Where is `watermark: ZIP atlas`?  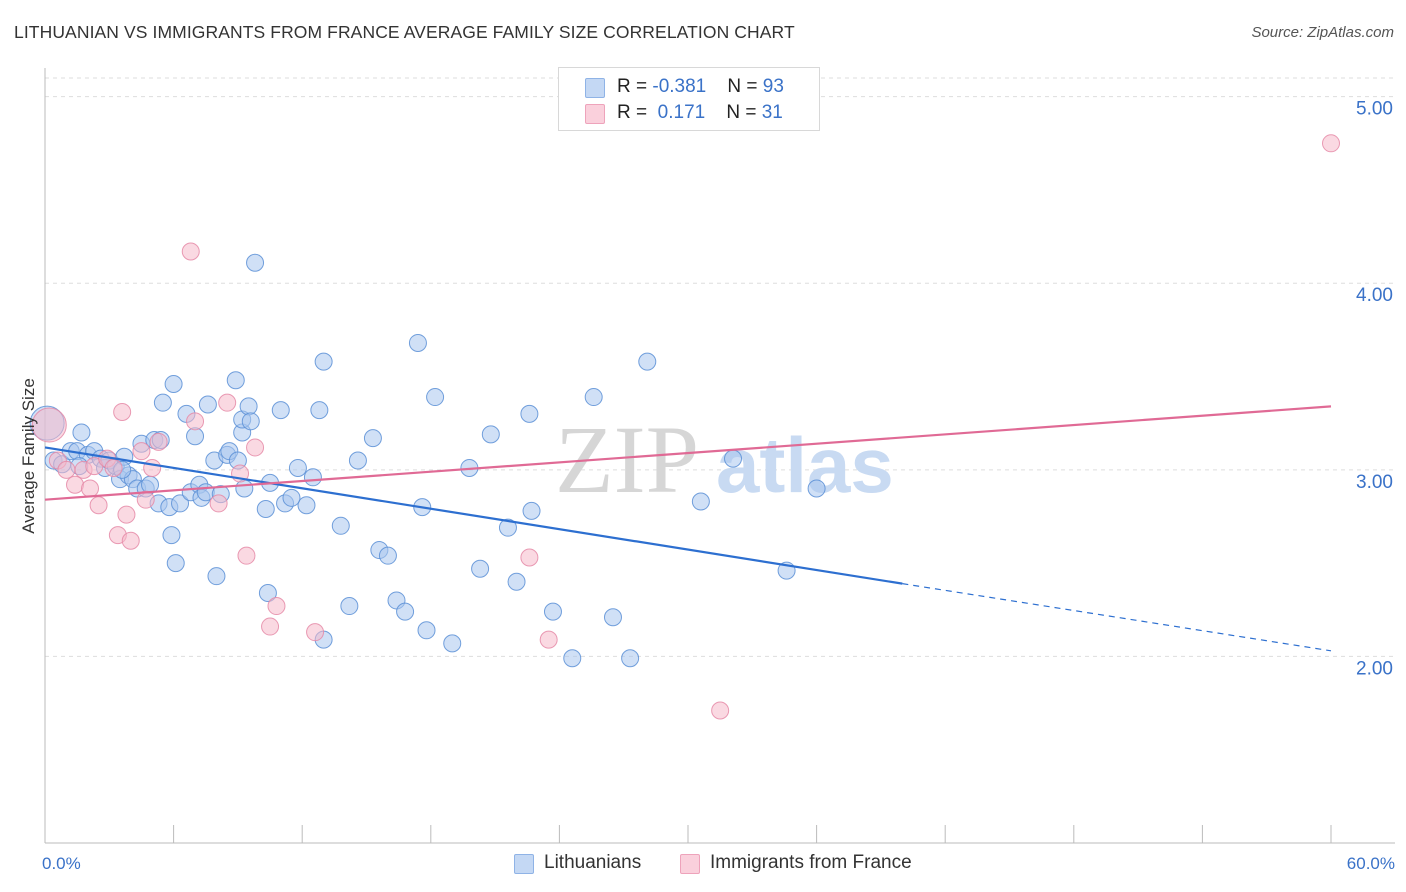 watermark: ZIP atlas is located at coordinates (724, 459).